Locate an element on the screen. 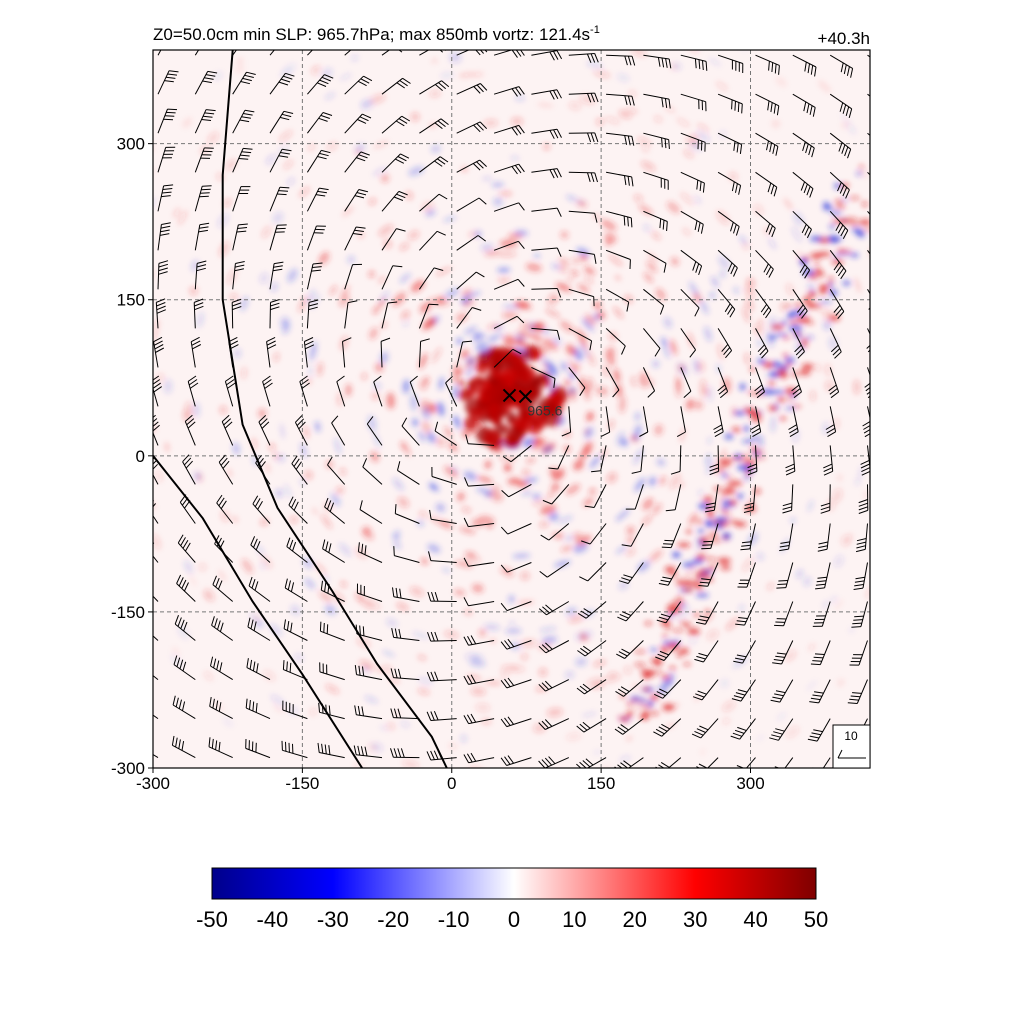  forecast-time-label: +40.3h is located at coordinates (844, 38).